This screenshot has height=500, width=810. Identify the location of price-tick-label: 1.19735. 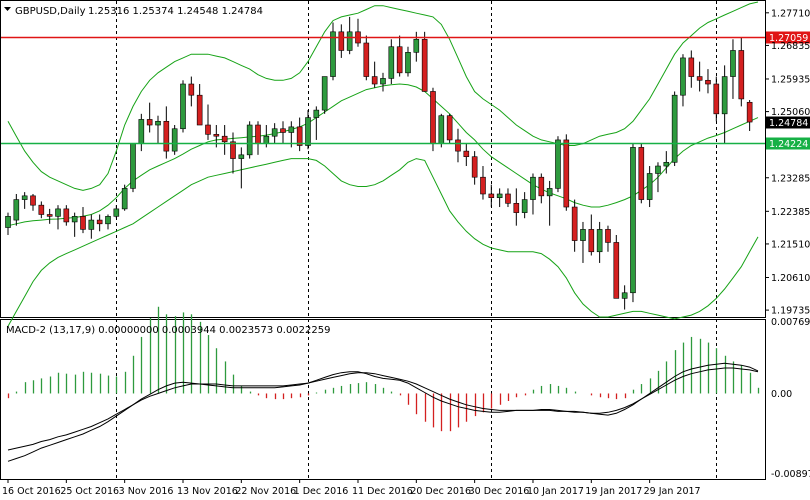
(790, 311).